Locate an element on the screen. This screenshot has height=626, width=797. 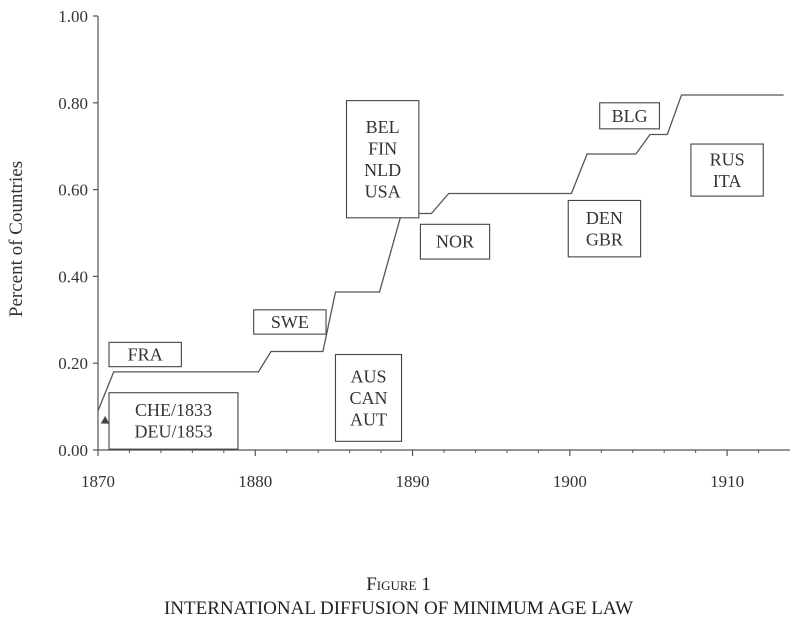
x-tick-label: 1890 is located at coordinates (413, 481).